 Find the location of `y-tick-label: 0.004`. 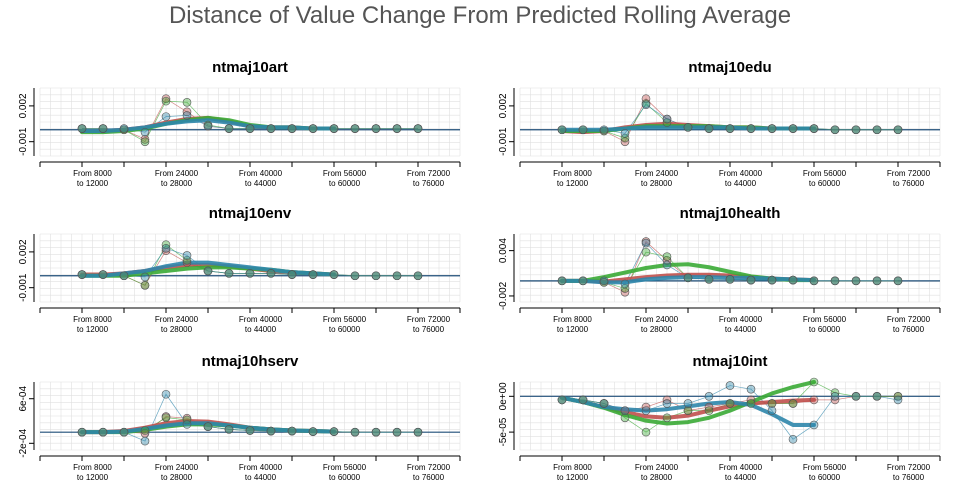

y-tick-label: 0.004 is located at coordinates (503, 250).